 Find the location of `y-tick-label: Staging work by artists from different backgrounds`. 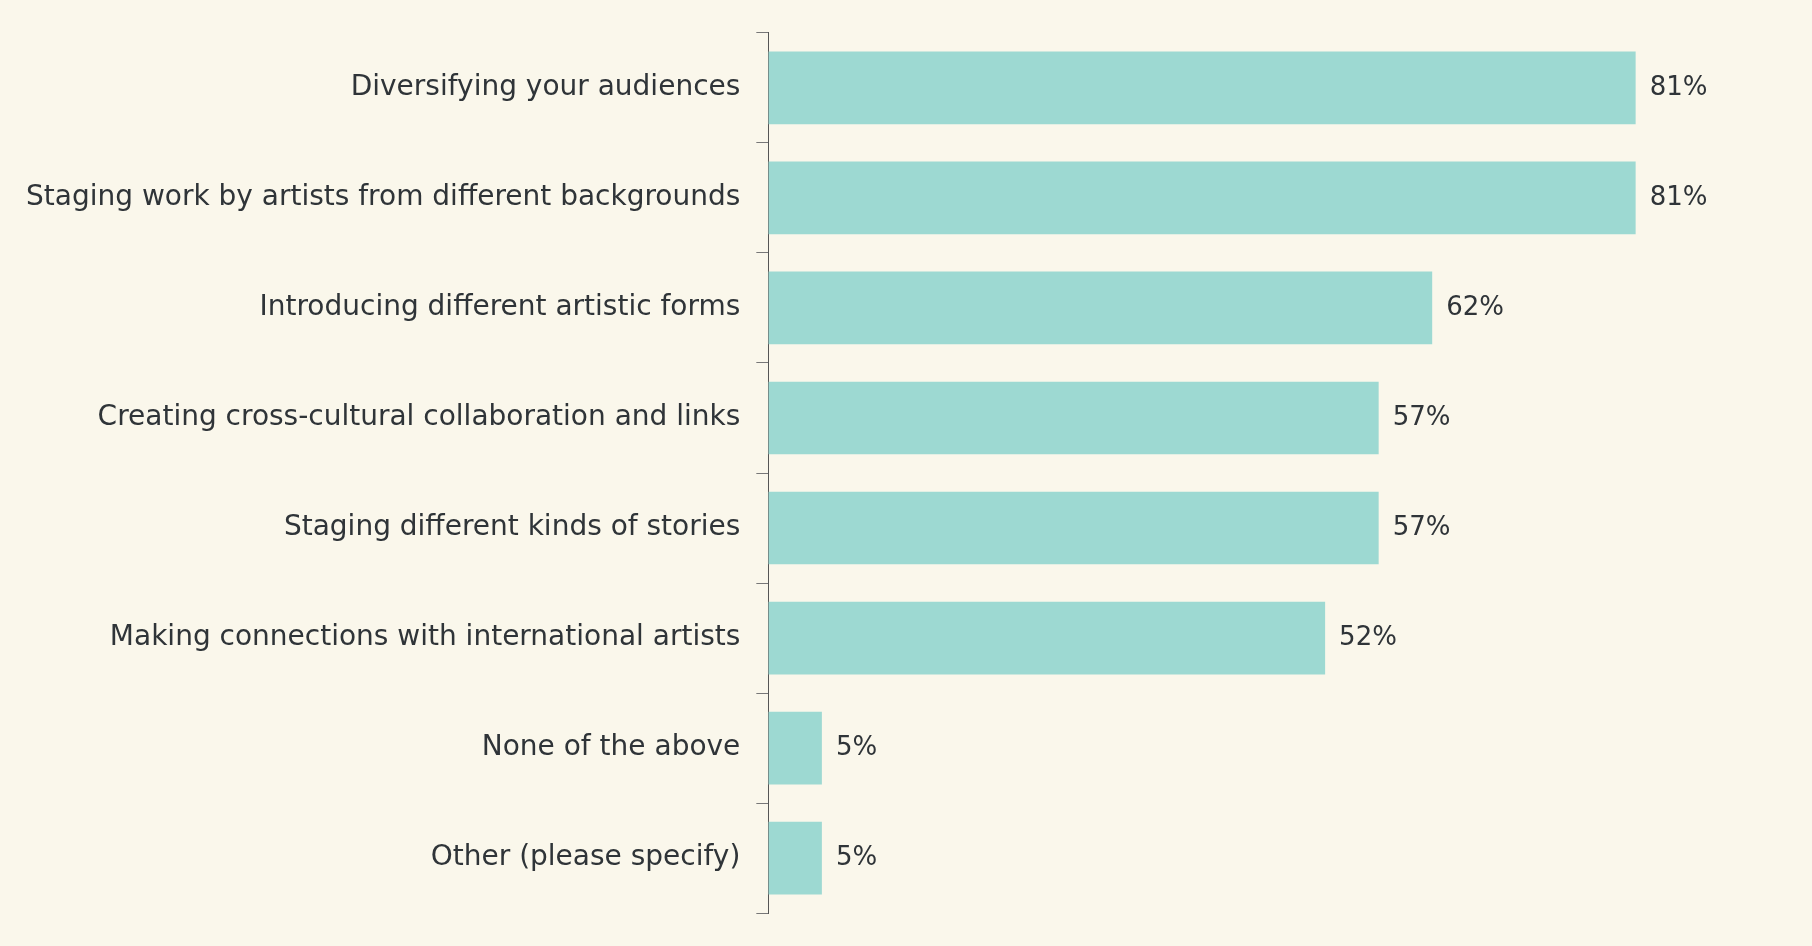

y-tick-label: Staging work by artists from different backgrounds is located at coordinates (383, 196).